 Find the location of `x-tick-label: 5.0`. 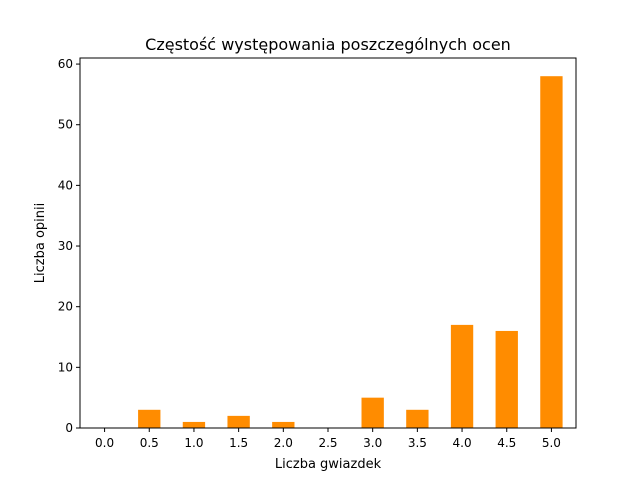

x-tick-label: 5.0 is located at coordinates (551, 443).